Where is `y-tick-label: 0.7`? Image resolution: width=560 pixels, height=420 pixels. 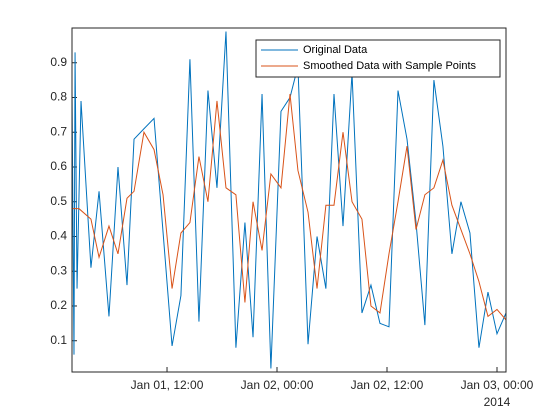
y-tick-label: 0.7 is located at coordinates (58, 131).